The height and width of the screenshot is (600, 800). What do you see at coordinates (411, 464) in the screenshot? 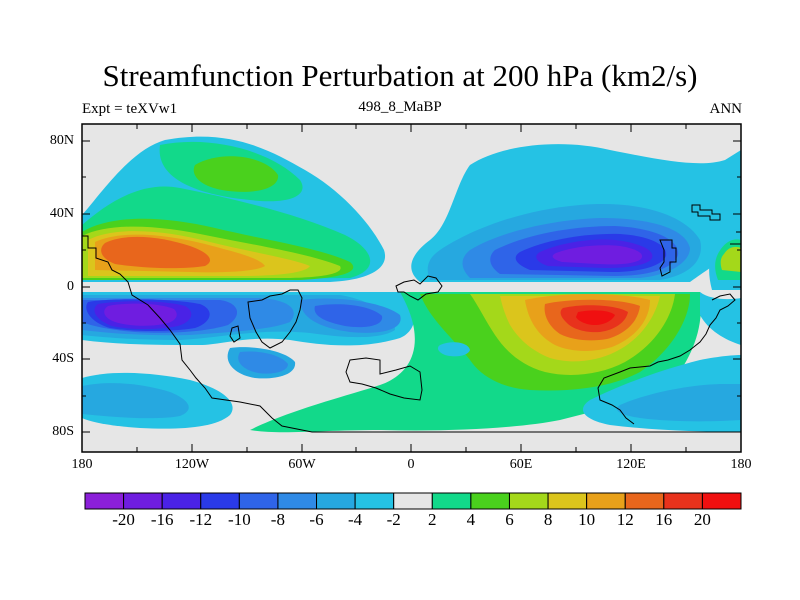
I see `x-label-0: 0` at bounding box center [411, 464].